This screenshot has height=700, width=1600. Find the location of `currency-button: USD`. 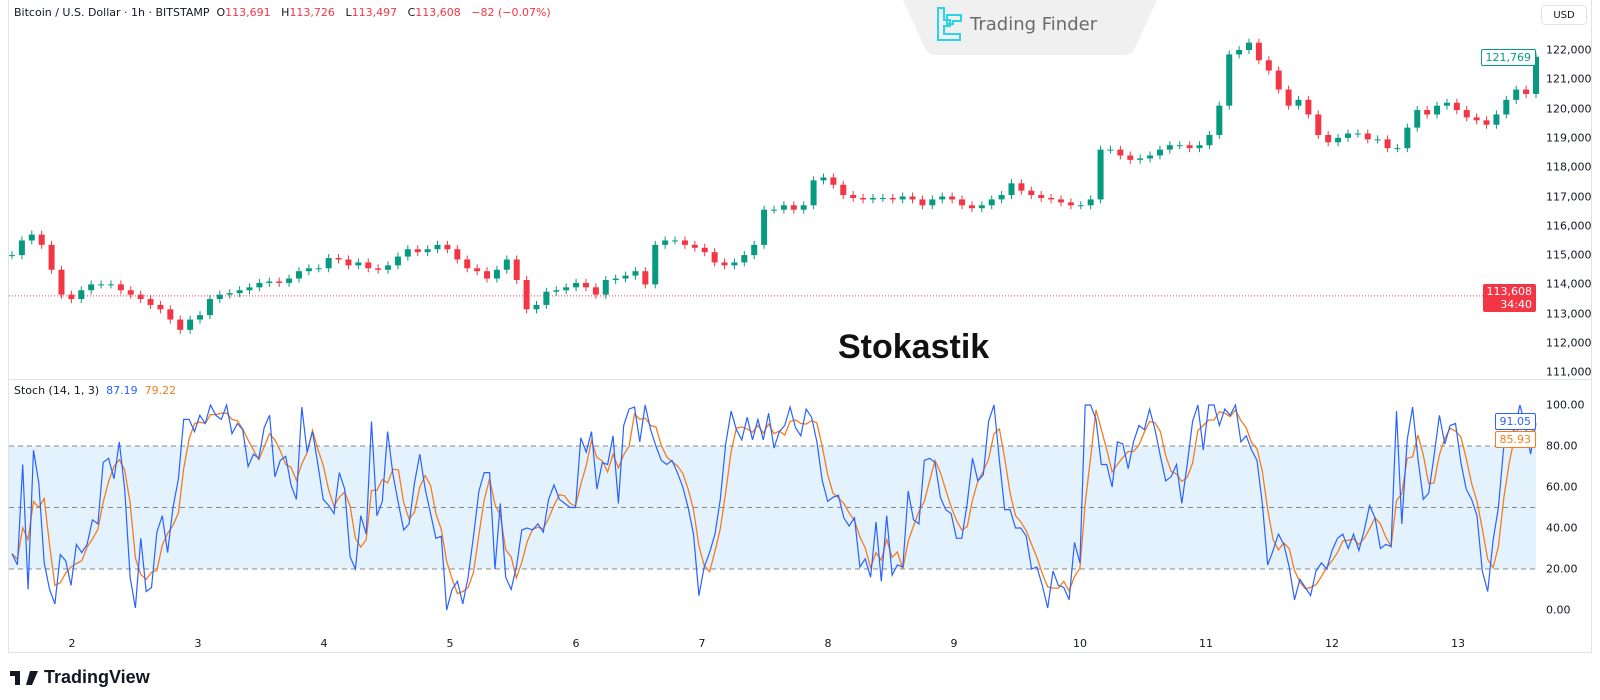

currency-button: USD is located at coordinates (1564, 15).